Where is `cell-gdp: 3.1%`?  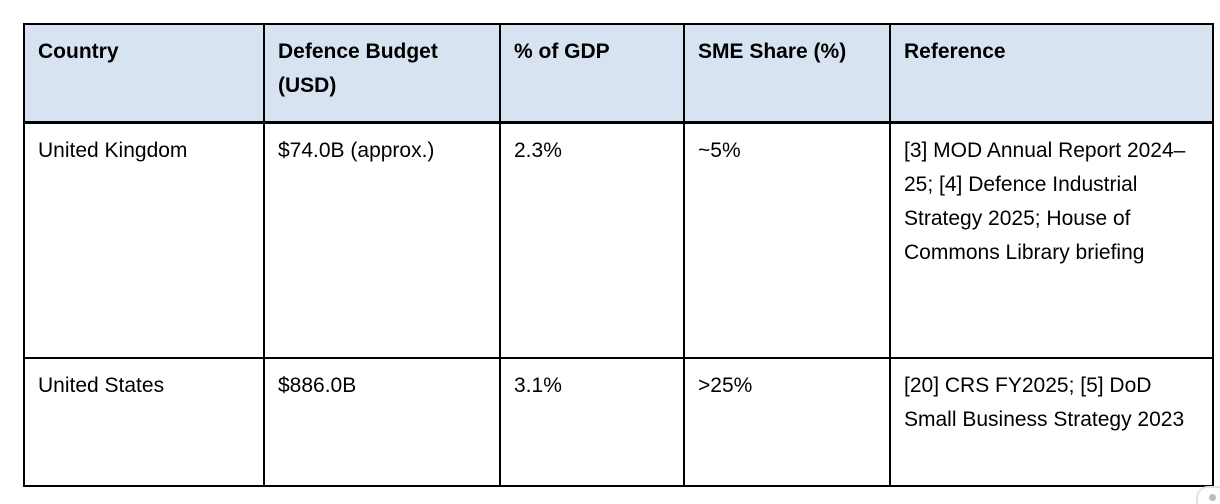 cell-gdp: 3.1% is located at coordinates (592, 422).